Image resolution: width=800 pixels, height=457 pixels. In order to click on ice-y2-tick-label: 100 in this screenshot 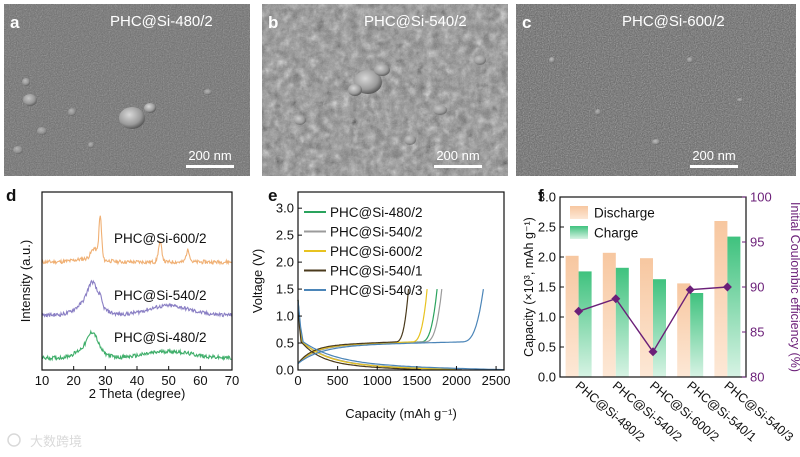, I will do `click(761, 197)`.